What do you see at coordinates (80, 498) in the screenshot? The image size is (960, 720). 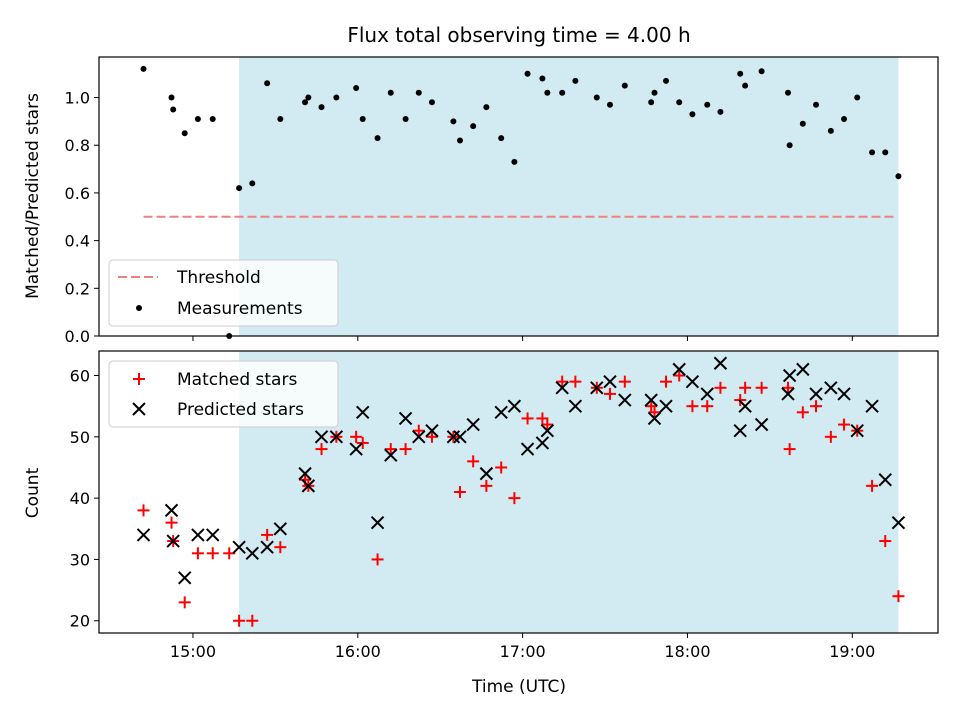 I see `bottom-ytick-label: 40` at bounding box center [80, 498].